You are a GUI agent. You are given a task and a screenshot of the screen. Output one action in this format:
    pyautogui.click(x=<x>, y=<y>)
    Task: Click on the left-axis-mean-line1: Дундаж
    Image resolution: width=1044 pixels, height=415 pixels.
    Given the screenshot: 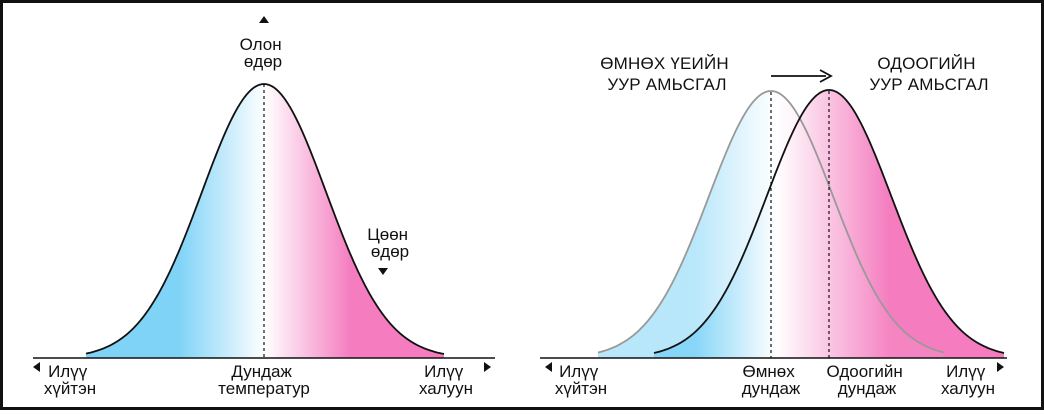 What is the action you would take?
    pyautogui.click(x=261, y=371)
    